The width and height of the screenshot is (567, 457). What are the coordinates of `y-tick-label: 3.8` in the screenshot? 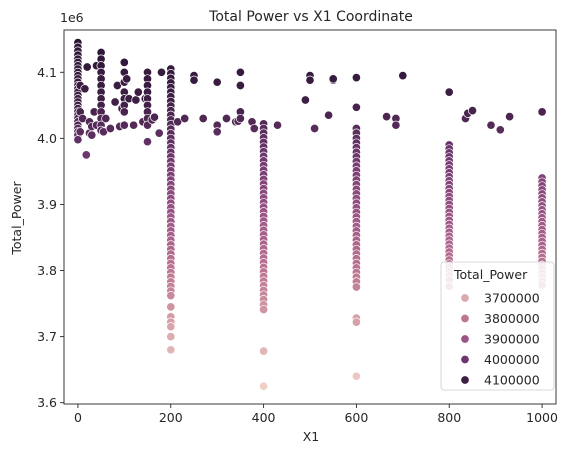 It's located at (47, 270).